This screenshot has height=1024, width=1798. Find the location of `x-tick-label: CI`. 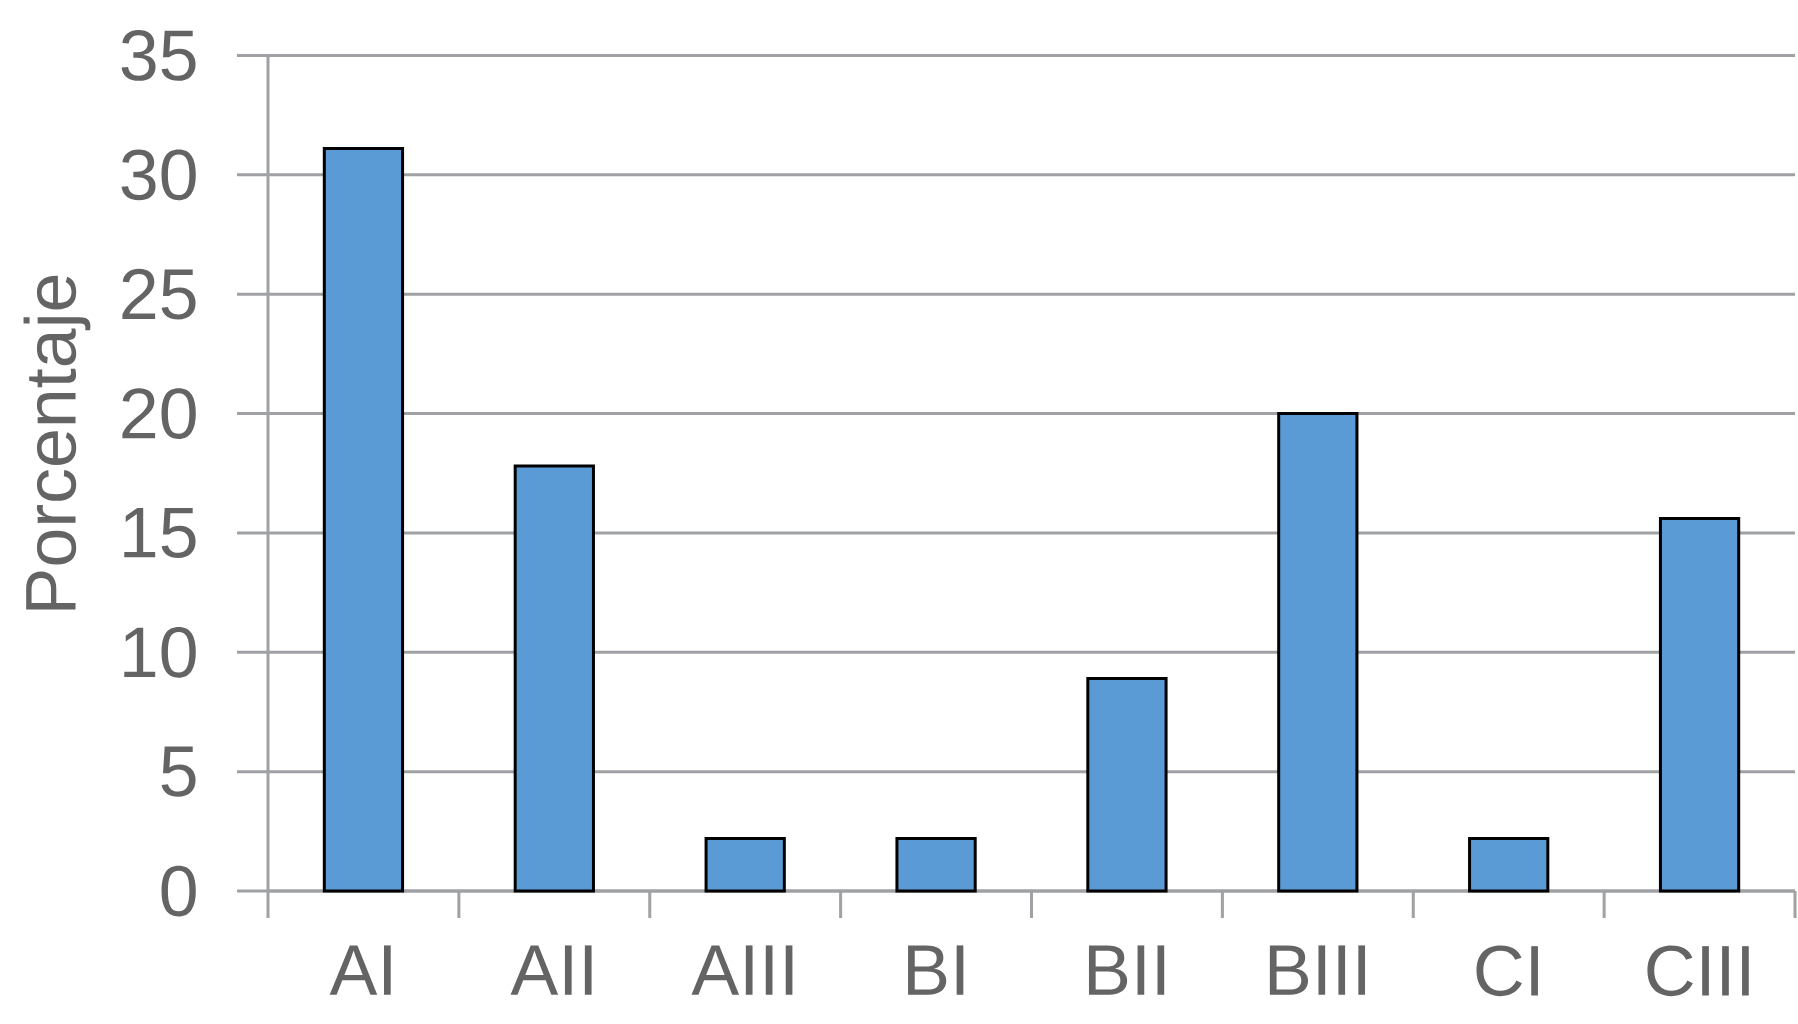

x-tick-label: CI is located at coordinates (1507, 971).